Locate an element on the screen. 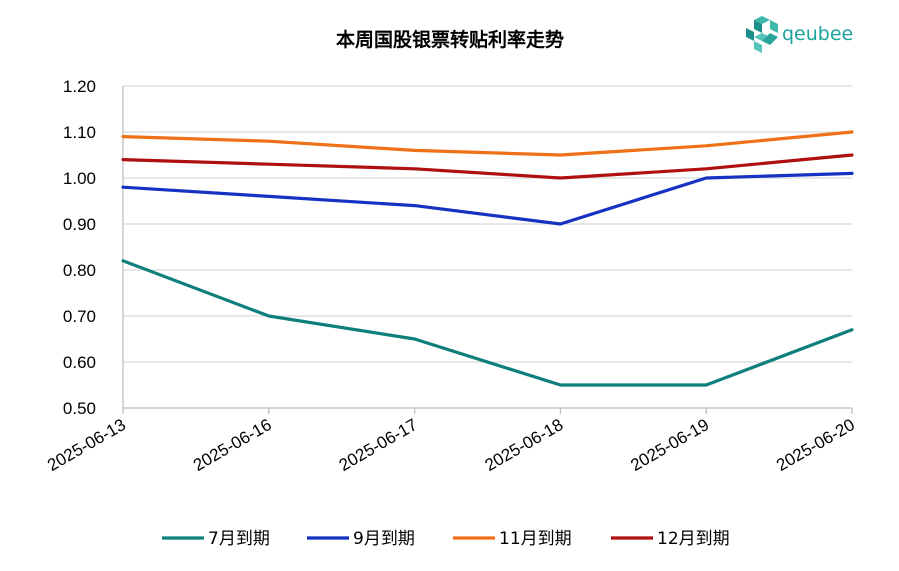  legend-label-1: 7月到期 is located at coordinates (239, 539).